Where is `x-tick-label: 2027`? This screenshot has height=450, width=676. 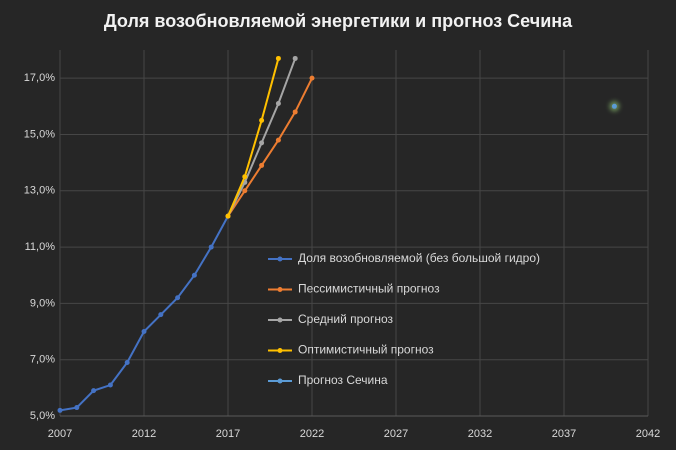 x-tick-label: 2027 is located at coordinates (396, 434).